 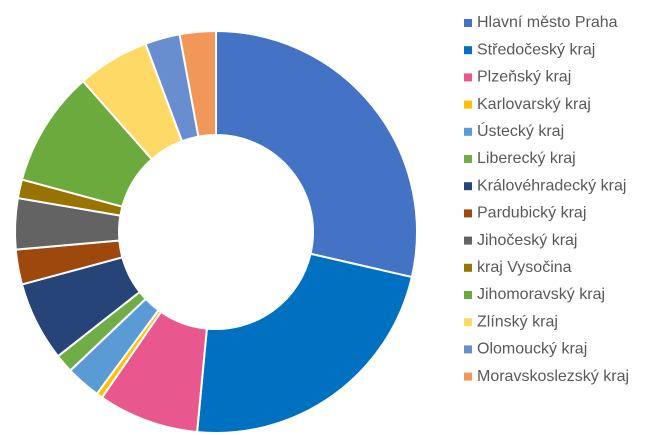 What do you see at coordinates (517, 321) in the screenshot?
I see `legend-label: Zlínský kraj` at bounding box center [517, 321].